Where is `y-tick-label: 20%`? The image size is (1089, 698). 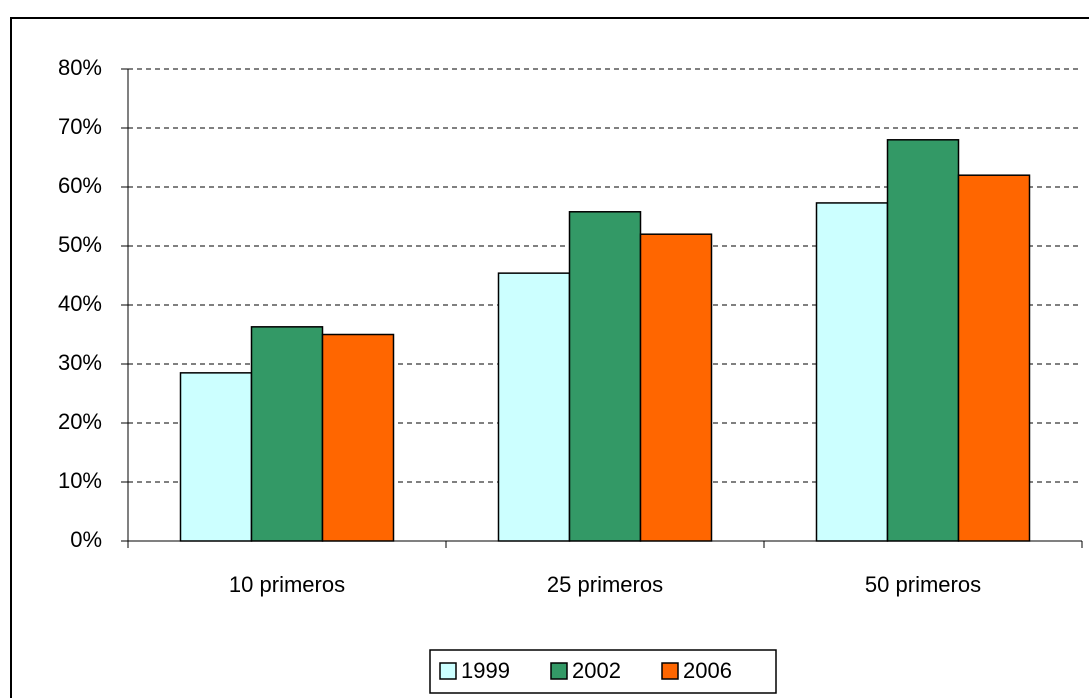
y-tick-label: 20% is located at coordinates (80, 421).